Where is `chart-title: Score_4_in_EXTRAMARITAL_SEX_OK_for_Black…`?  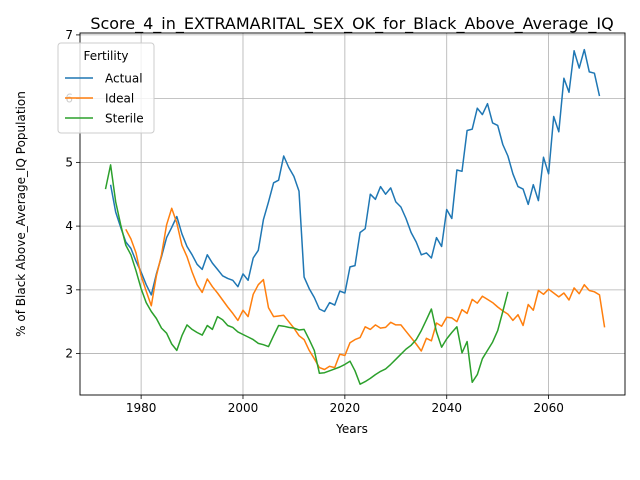
chart-title: Score_4_in_EXTRAMARITAL_SEX_OK_for_Black… is located at coordinates (351, 24).